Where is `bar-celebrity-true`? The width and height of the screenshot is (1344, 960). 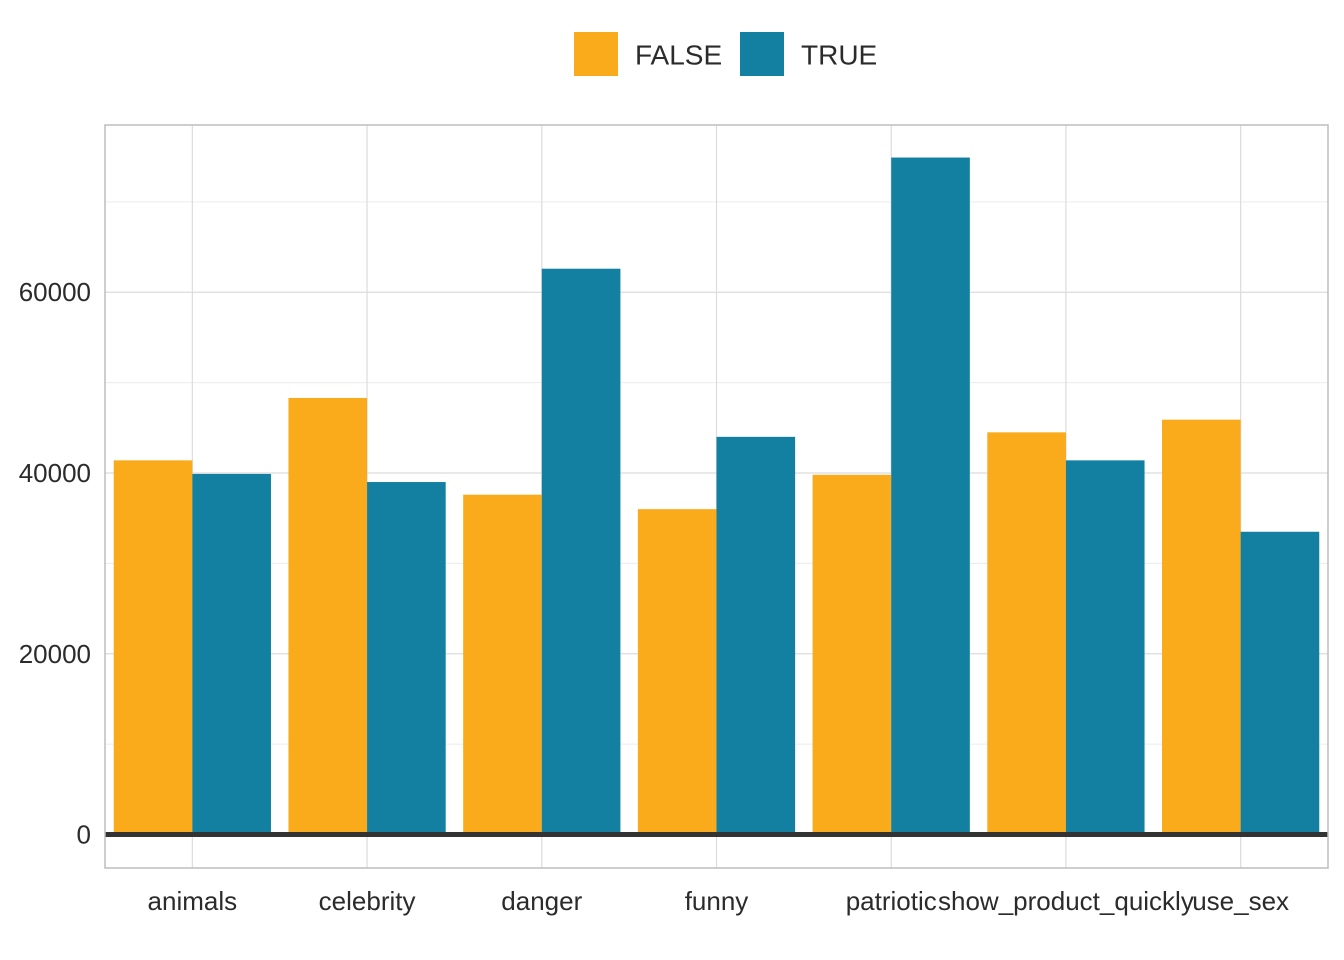
bar-celebrity-true is located at coordinates (406, 658).